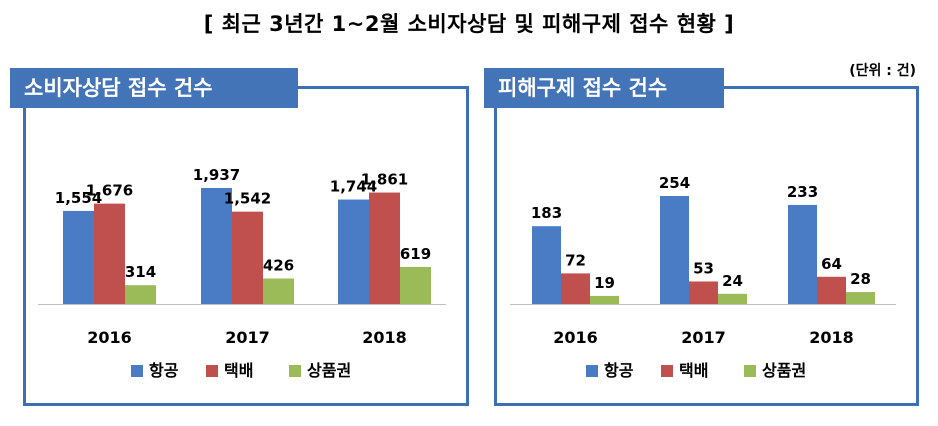  I want to click on data-label-2017-택배: 1,542, so click(247, 199).